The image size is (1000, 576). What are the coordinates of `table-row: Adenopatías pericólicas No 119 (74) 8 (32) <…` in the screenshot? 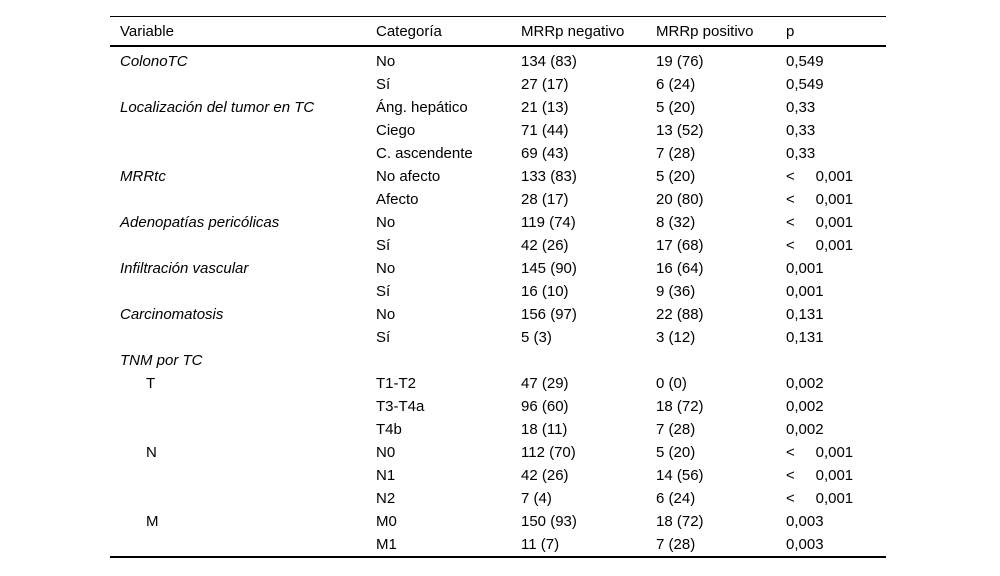 It's located at (498, 222).